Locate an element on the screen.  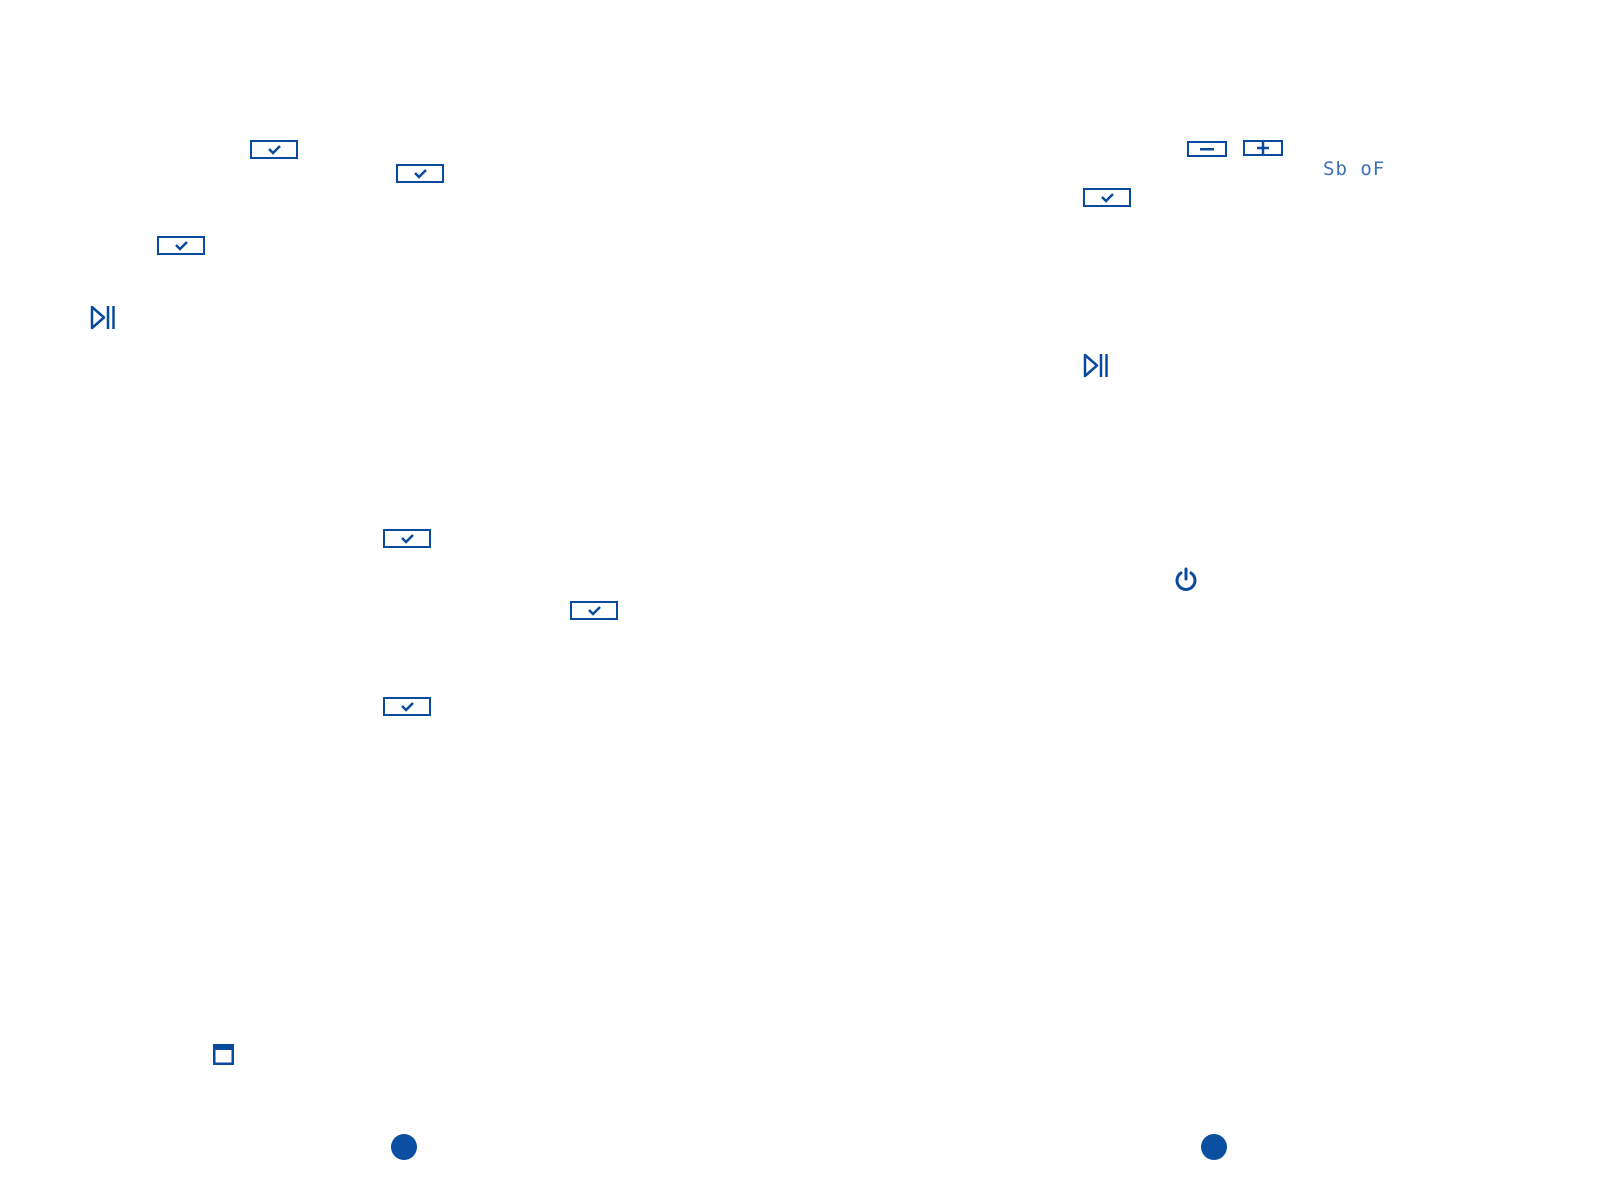
window-icon is located at coordinates (223, 1054).